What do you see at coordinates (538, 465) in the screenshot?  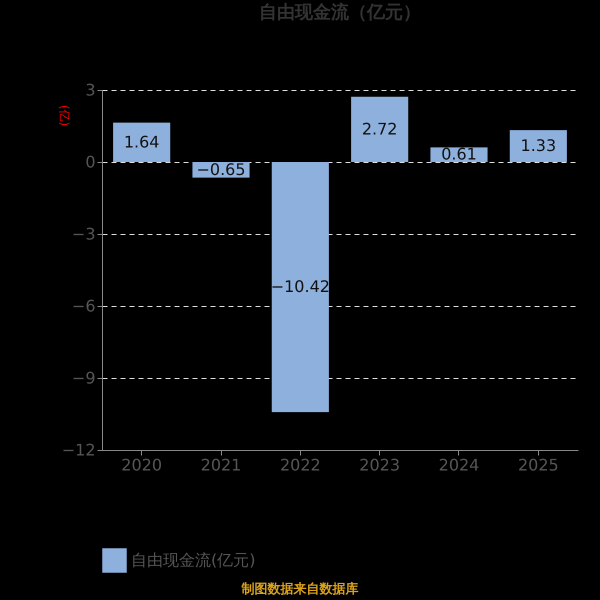 I see `x-tick-label: 2025` at bounding box center [538, 465].